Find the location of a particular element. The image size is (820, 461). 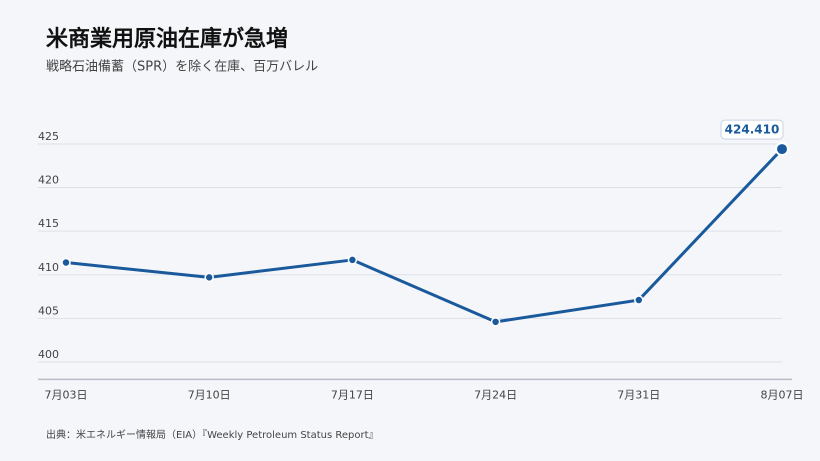

x-tick-label: 7月17日 is located at coordinates (352, 394).